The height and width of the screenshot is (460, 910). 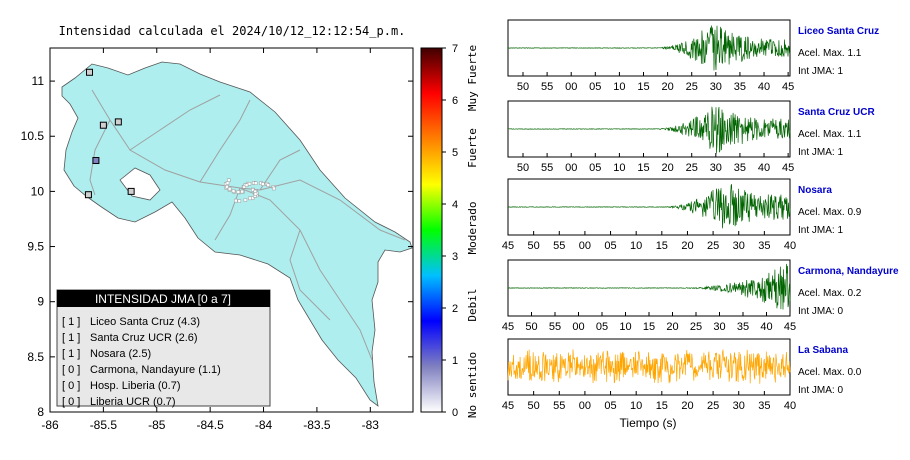 I want to click on colorbar-tick-label: 6, so click(x=455, y=101).